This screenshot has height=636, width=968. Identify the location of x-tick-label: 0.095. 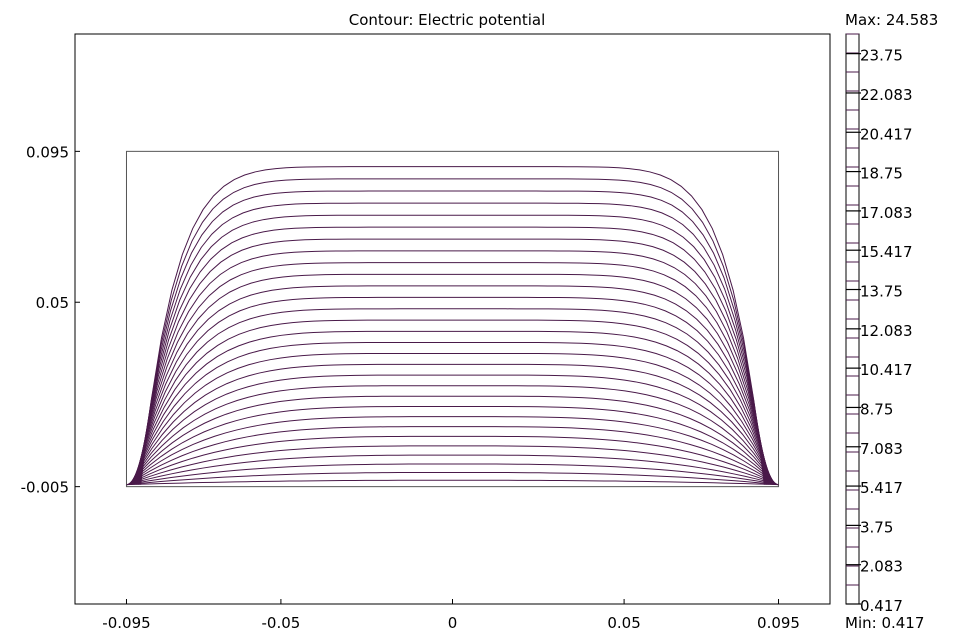
(778, 623).